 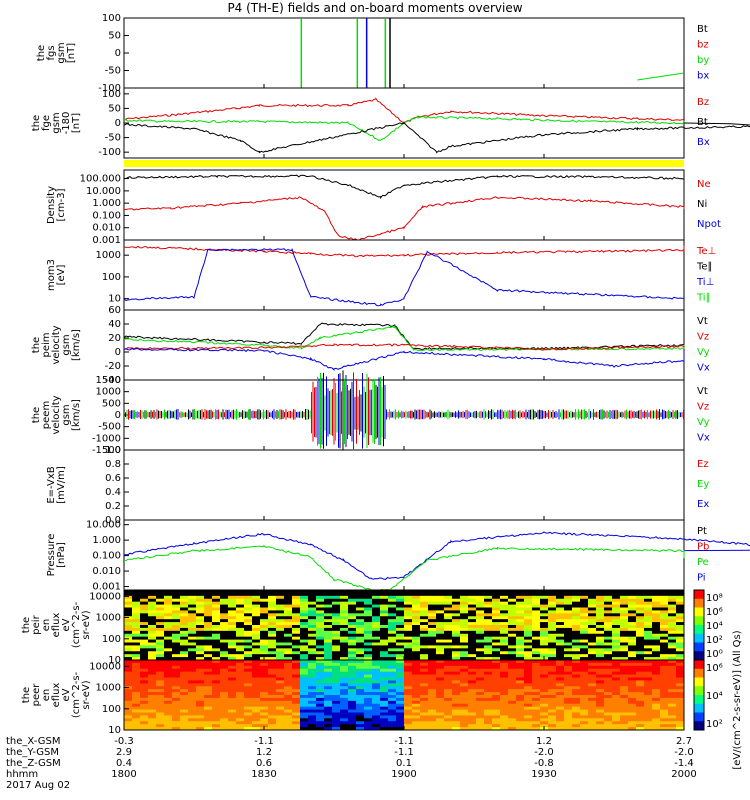 What do you see at coordinates (263, 774) in the screenshot?
I see `x-axis-value: 1830` at bounding box center [263, 774].